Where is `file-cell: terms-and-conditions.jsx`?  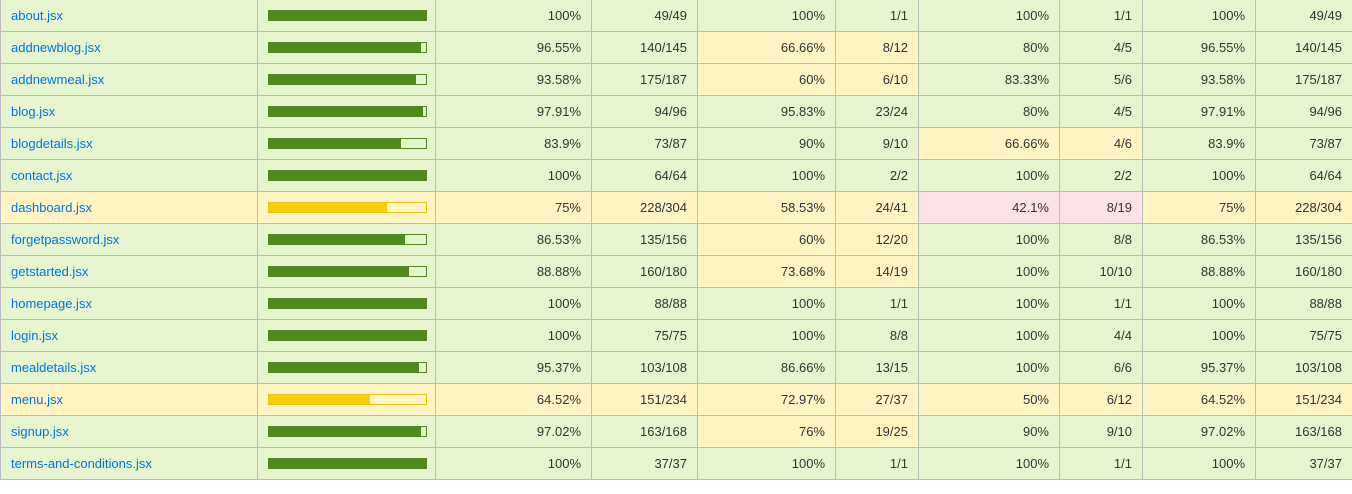 file-cell: terms-and-conditions.jsx is located at coordinates (129, 463).